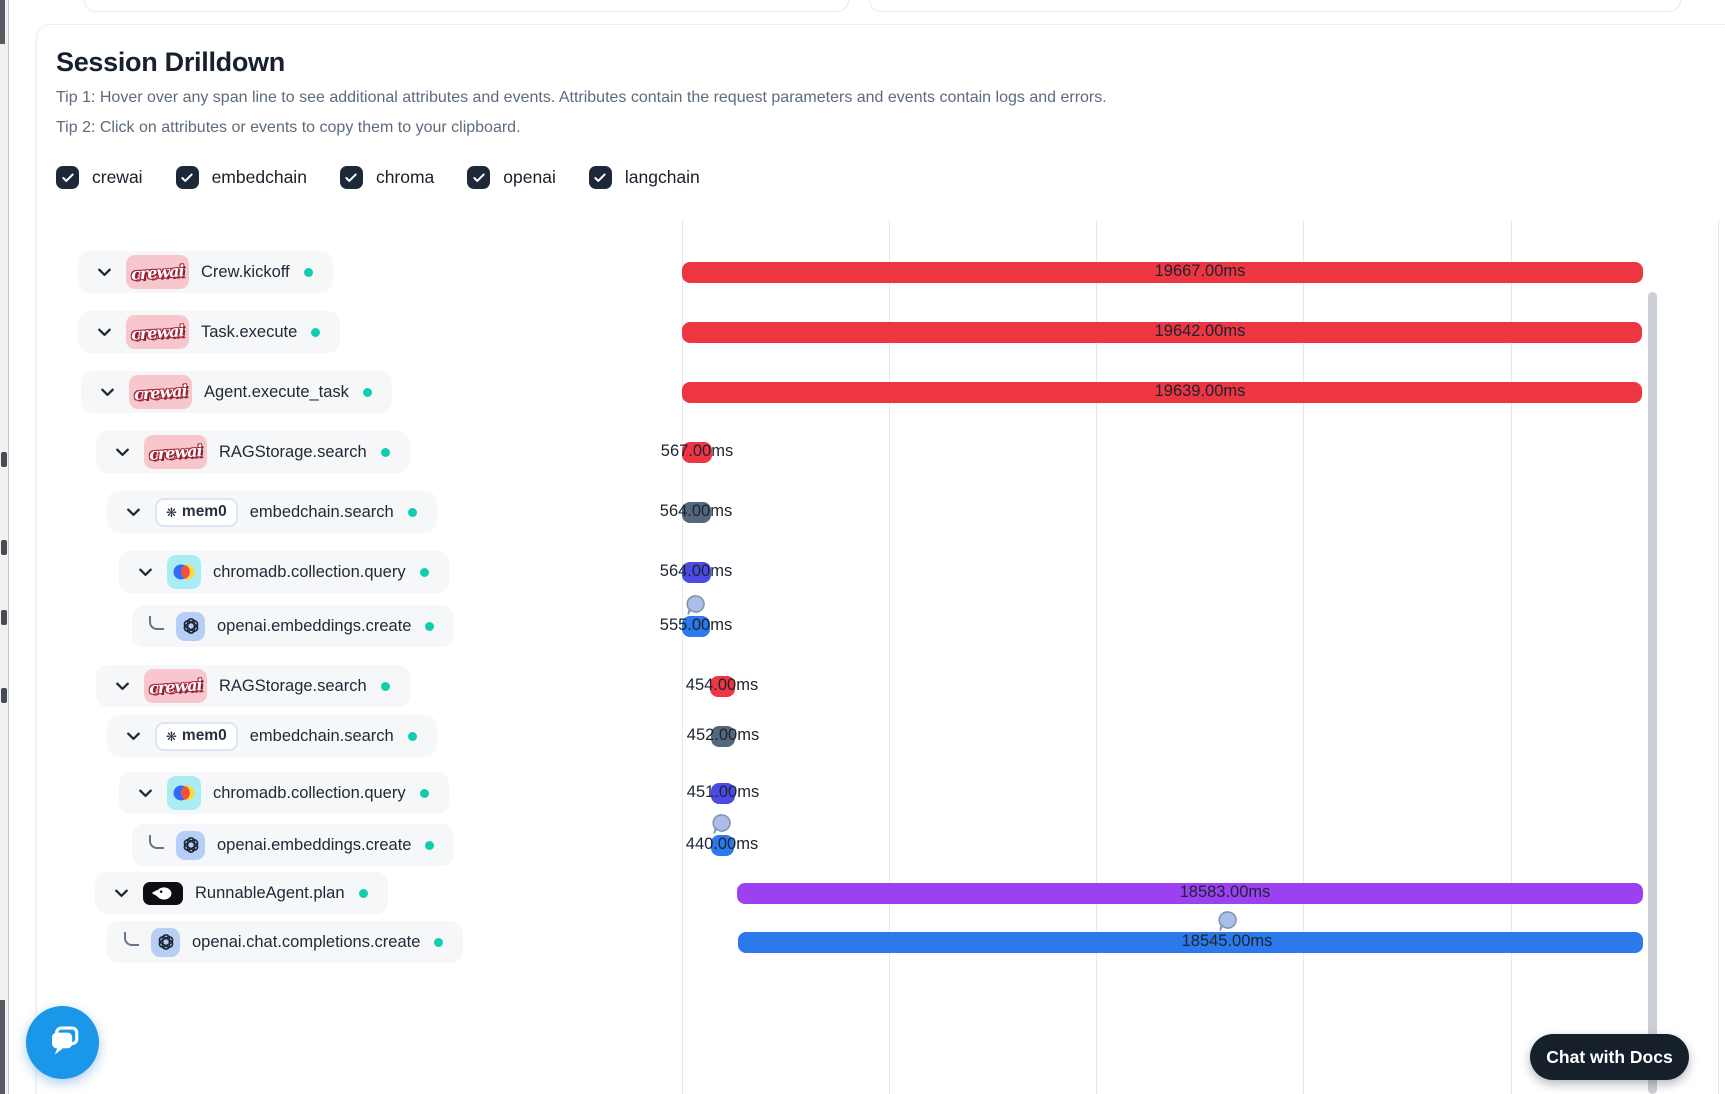 The width and height of the screenshot is (1725, 1094). What do you see at coordinates (1200, 391) in the screenshot?
I see `span-duration-label: 19639.00ms` at bounding box center [1200, 391].